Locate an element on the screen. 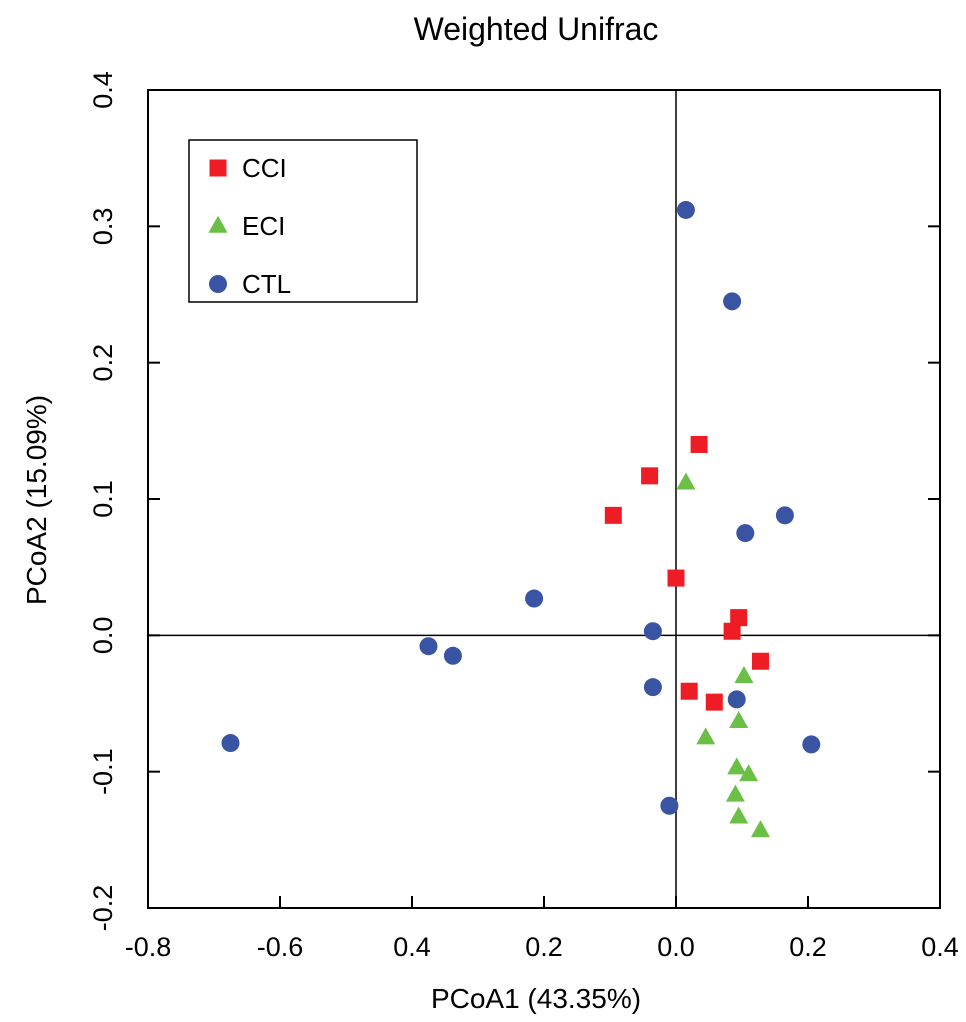  x-tick-label: -0.6 is located at coordinates (280, 947).